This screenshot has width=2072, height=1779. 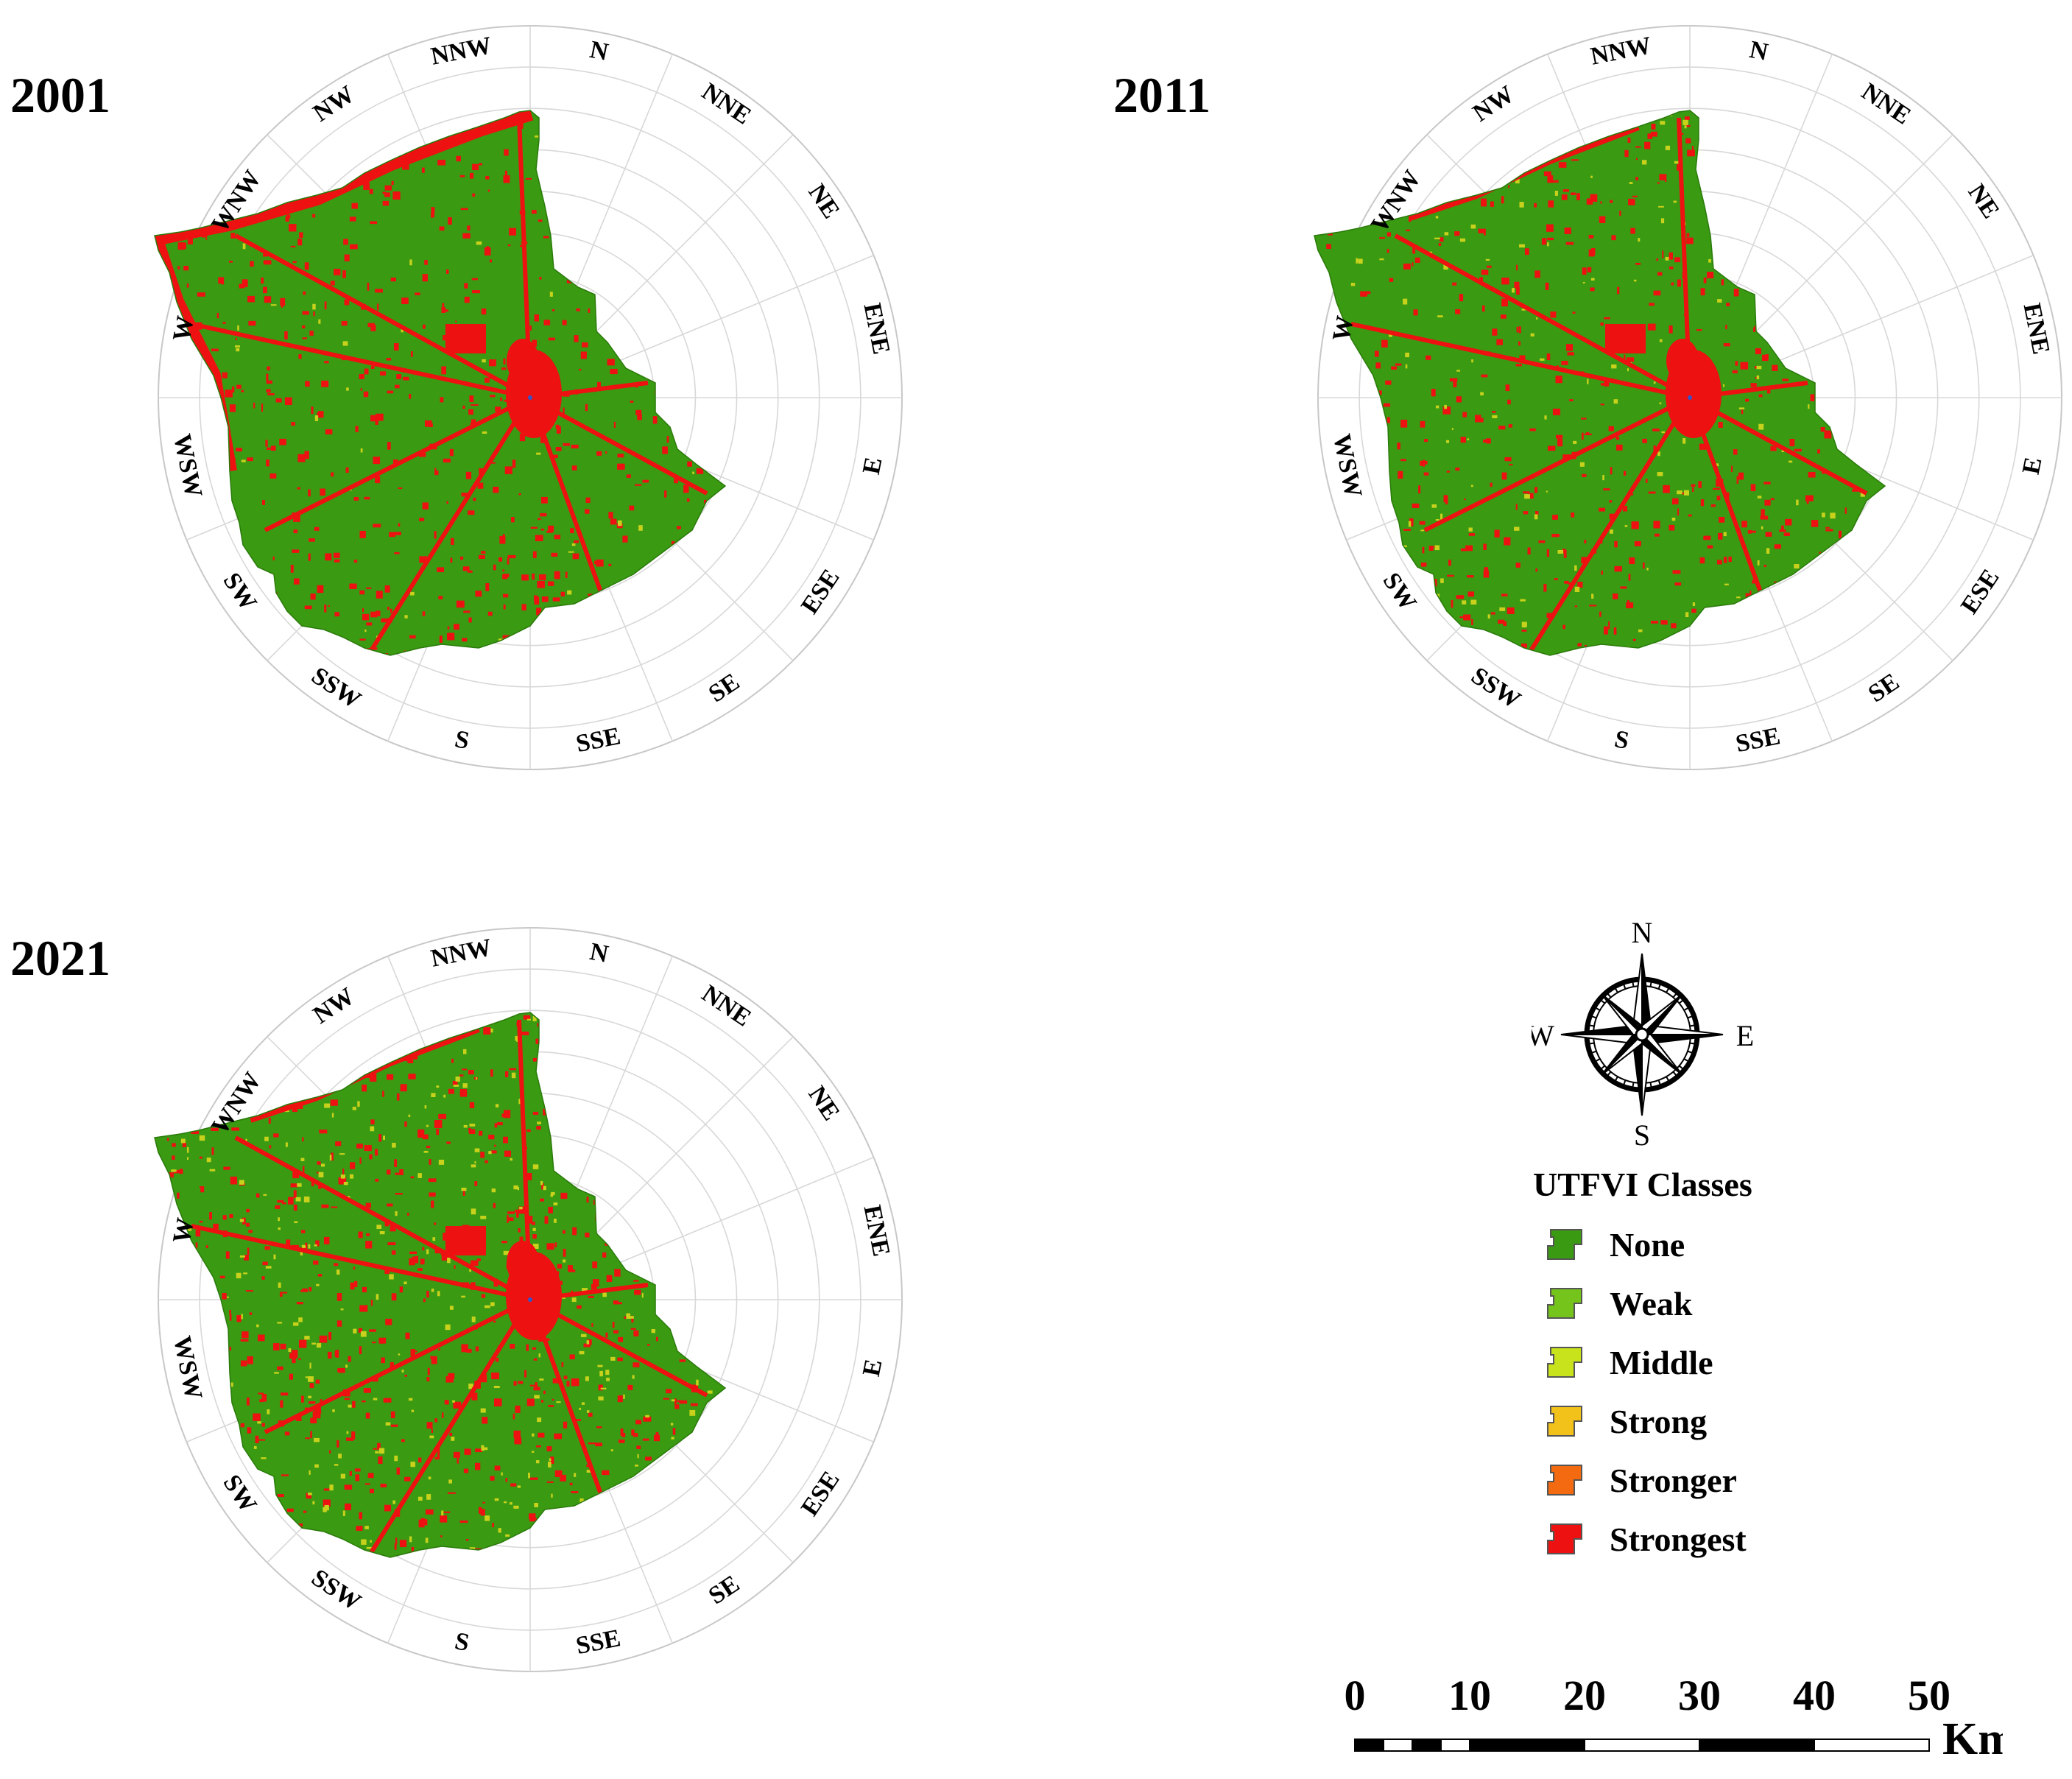 What do you see at coordinates (1643, 1032) in the screenshot?
I see `compass-rose-icon: N S E W` at bounding box center [1643, 1032].